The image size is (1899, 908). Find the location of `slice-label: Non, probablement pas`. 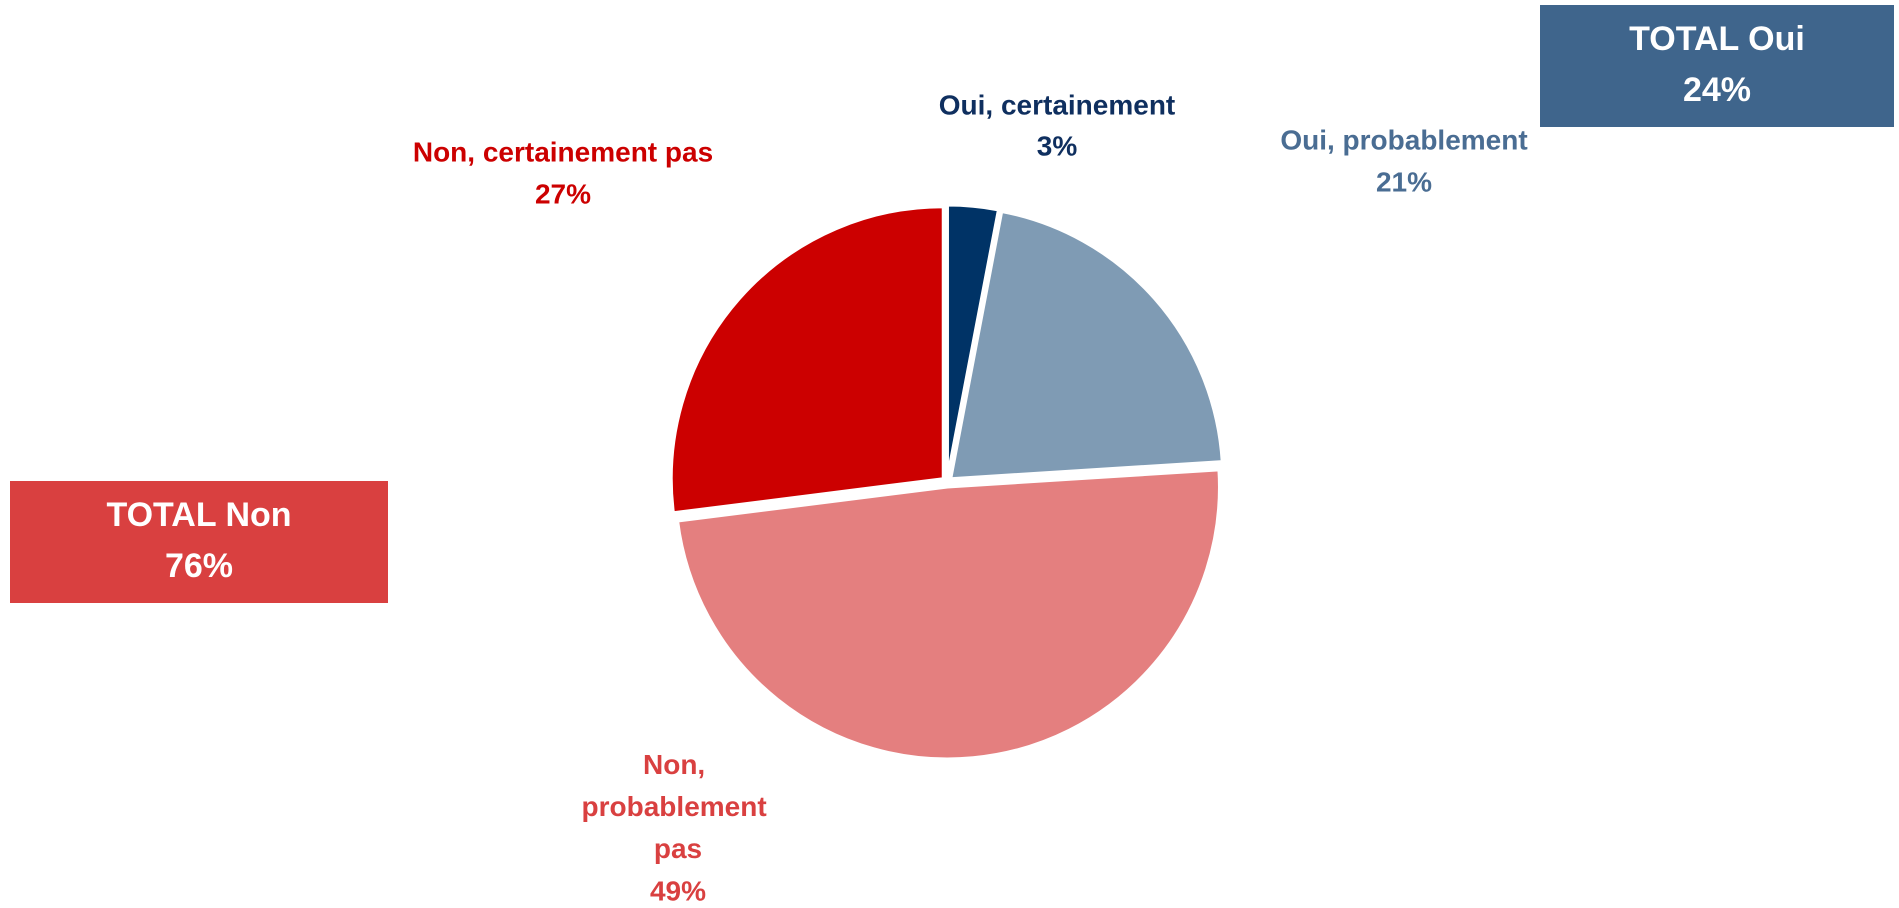

slice-label: Non, probablement pas is located at coordinates (678, 806).